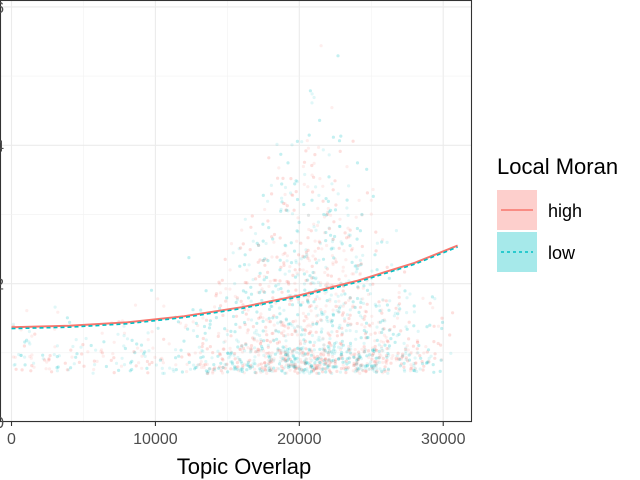 This screenshot has height=480, width=640. What do you see at coordinates (562, 253) in the screenshot?
I see `legend-label-low: low` at bounding box center [562, 253].